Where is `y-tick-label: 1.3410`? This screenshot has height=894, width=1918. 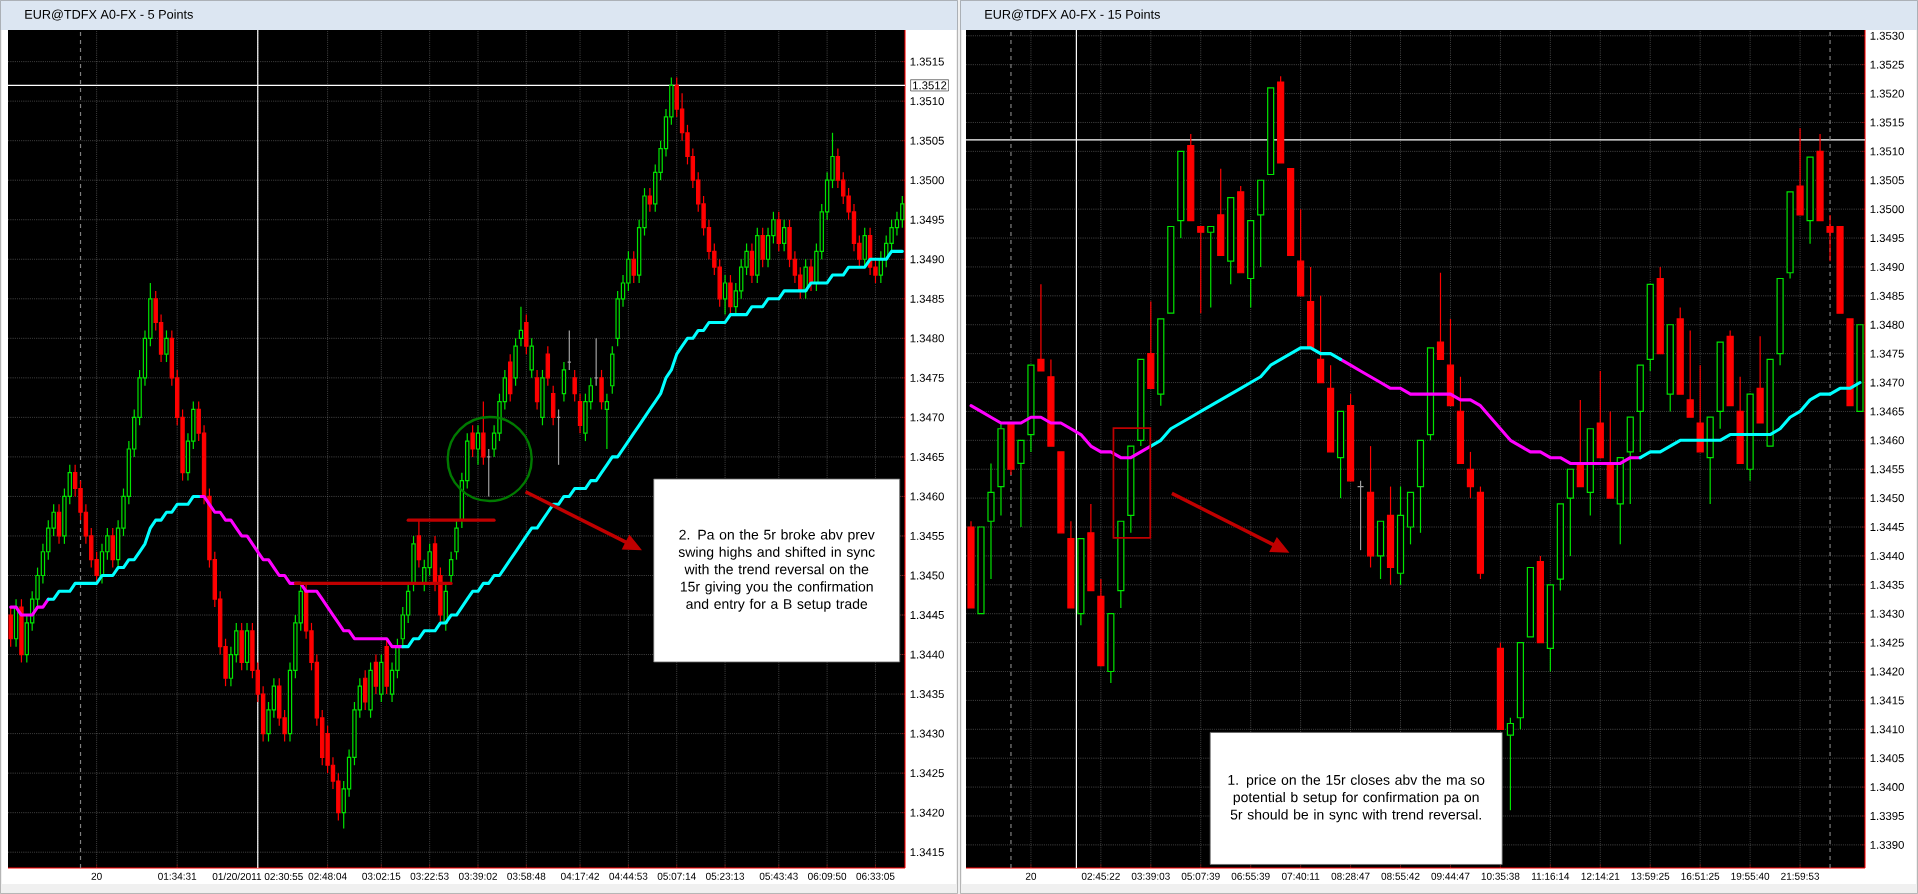
y-tick-label: 1.3410 is located at coordinates (1887, 729).